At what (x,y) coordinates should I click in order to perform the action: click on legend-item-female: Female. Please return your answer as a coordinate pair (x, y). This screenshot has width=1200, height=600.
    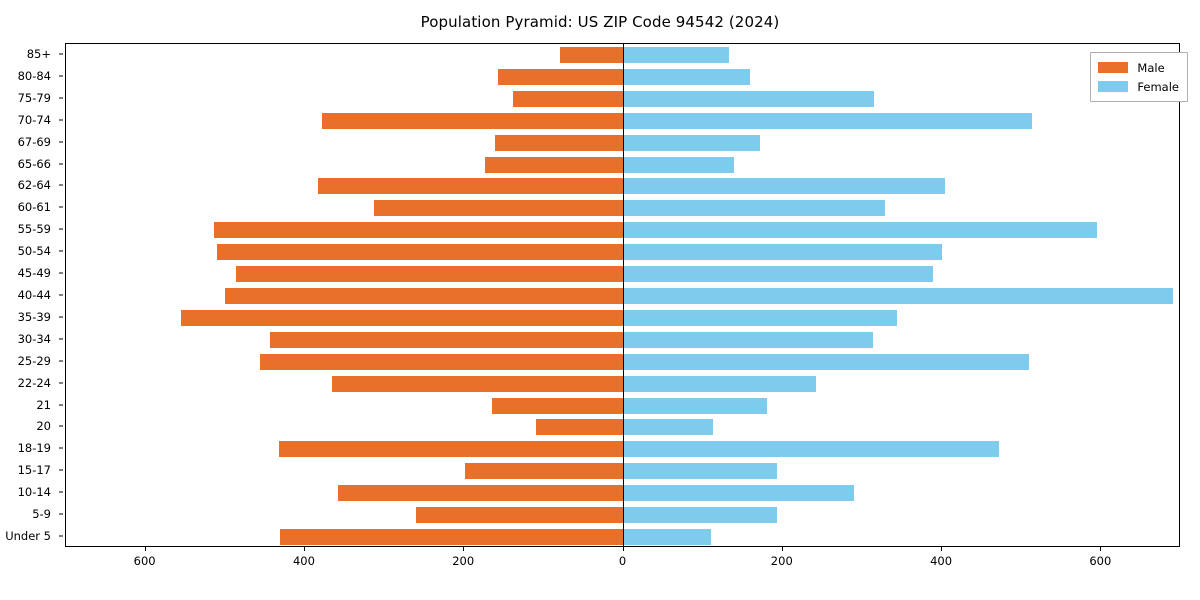
    Looking at the image, I should click on (1138, 86).